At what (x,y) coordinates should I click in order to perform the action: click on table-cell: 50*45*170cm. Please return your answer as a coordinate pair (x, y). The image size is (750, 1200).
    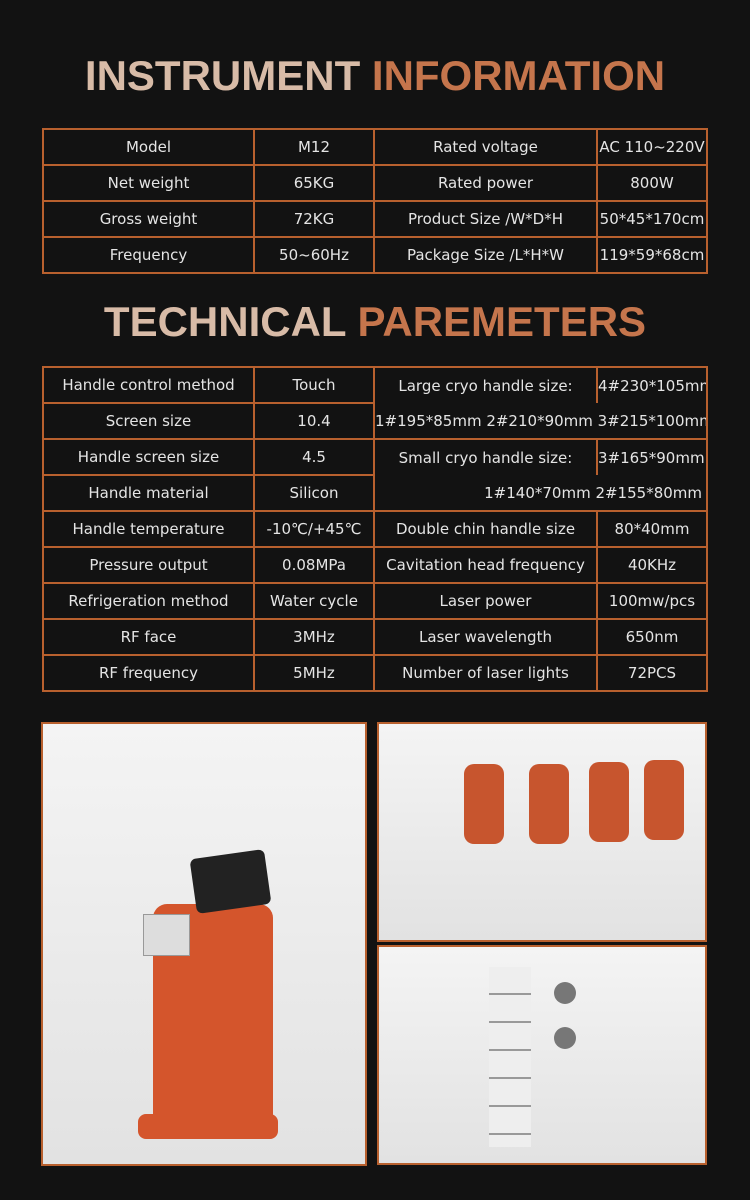
    Looking at the image, I should click on (652, 219).